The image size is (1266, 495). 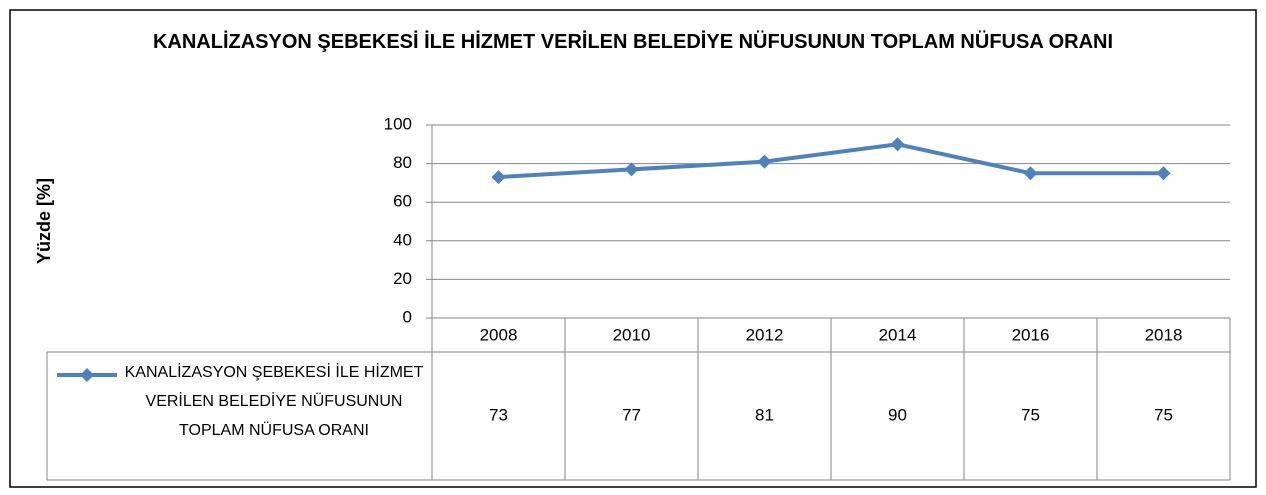 What do you see at coordinates (765, 334) in the screenshot?
I see `x-tick-label: 2012` at bounding box center [765, 334].